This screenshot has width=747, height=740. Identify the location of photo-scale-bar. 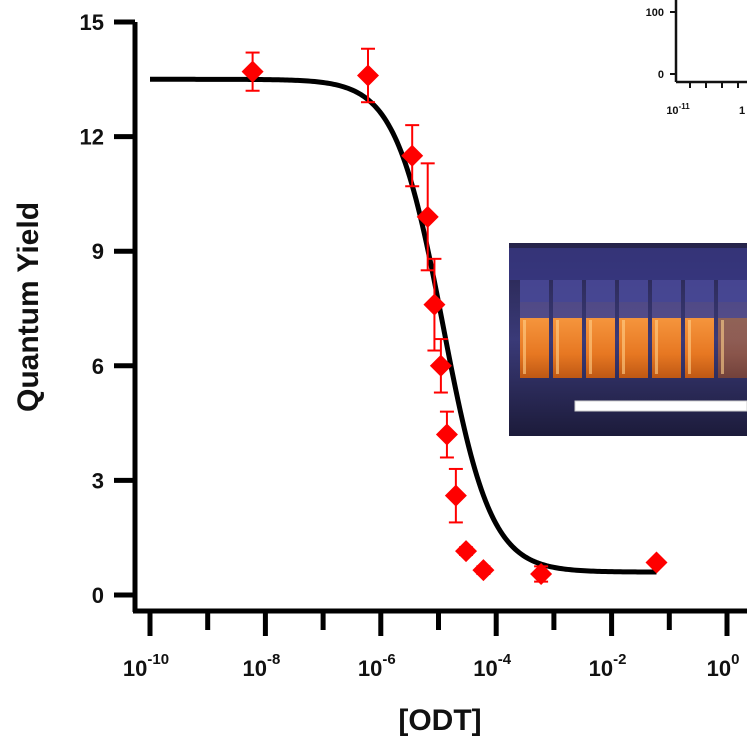
(660, 406).